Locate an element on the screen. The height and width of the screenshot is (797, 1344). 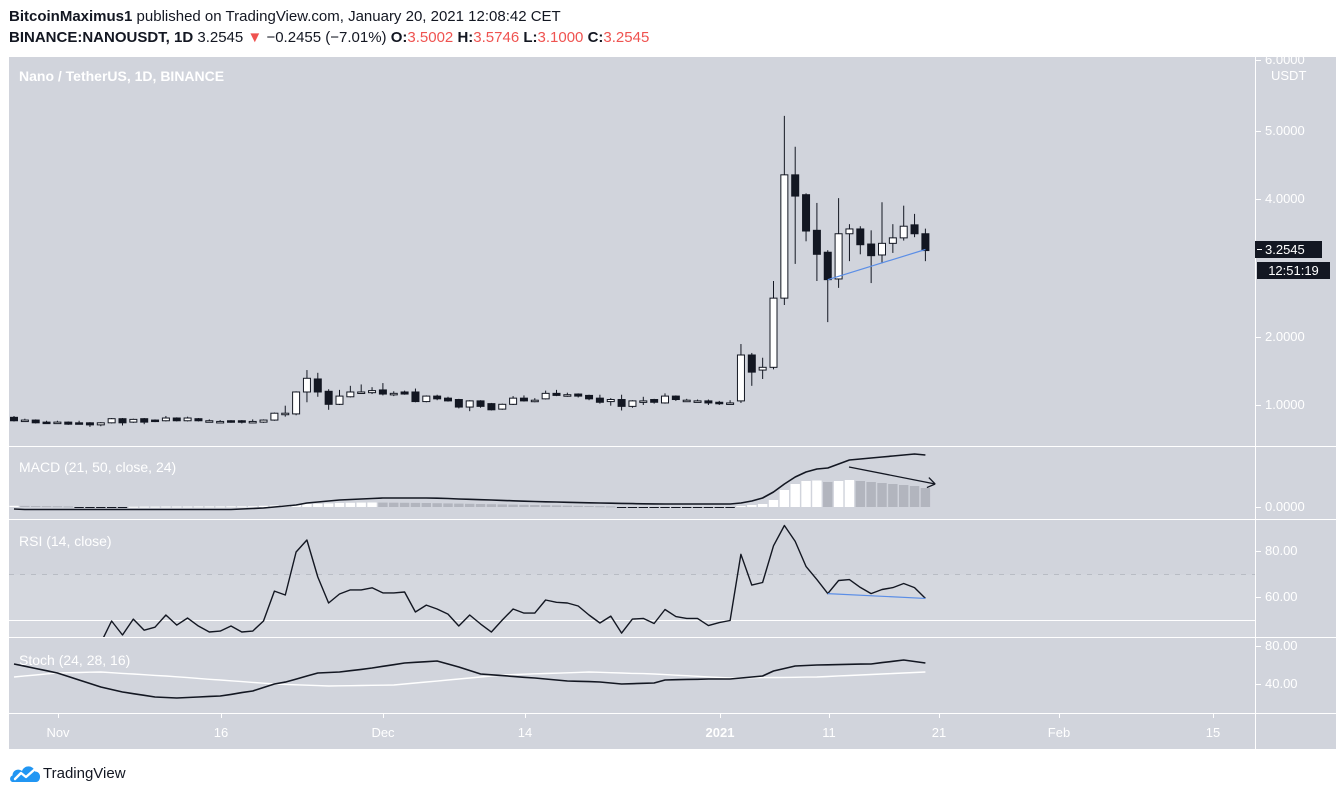
rsi-pane is located at coordinates (632, 580).